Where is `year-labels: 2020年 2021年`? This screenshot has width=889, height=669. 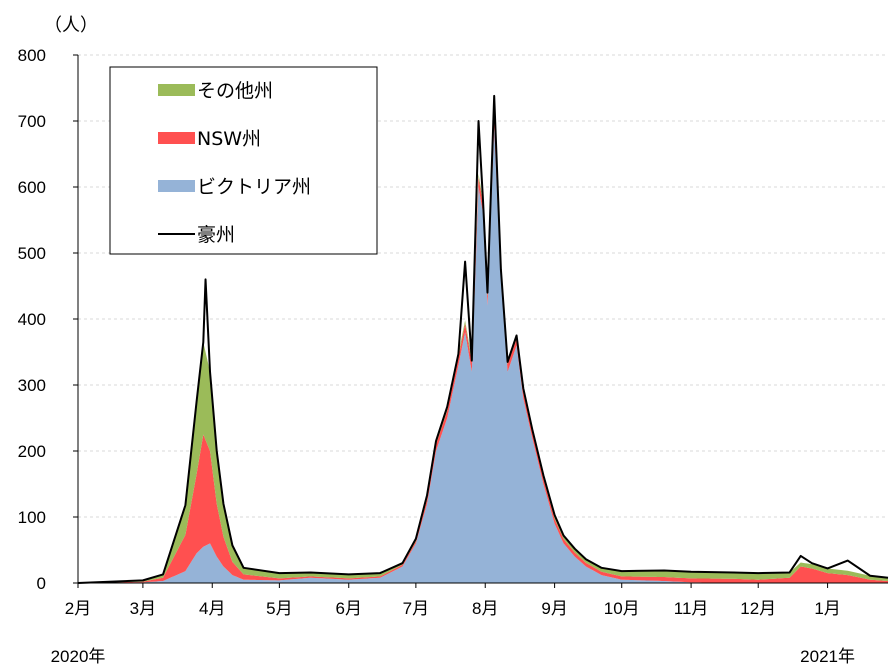 year-labels: 2020年 2021年 is located at coordinates (453, 656).